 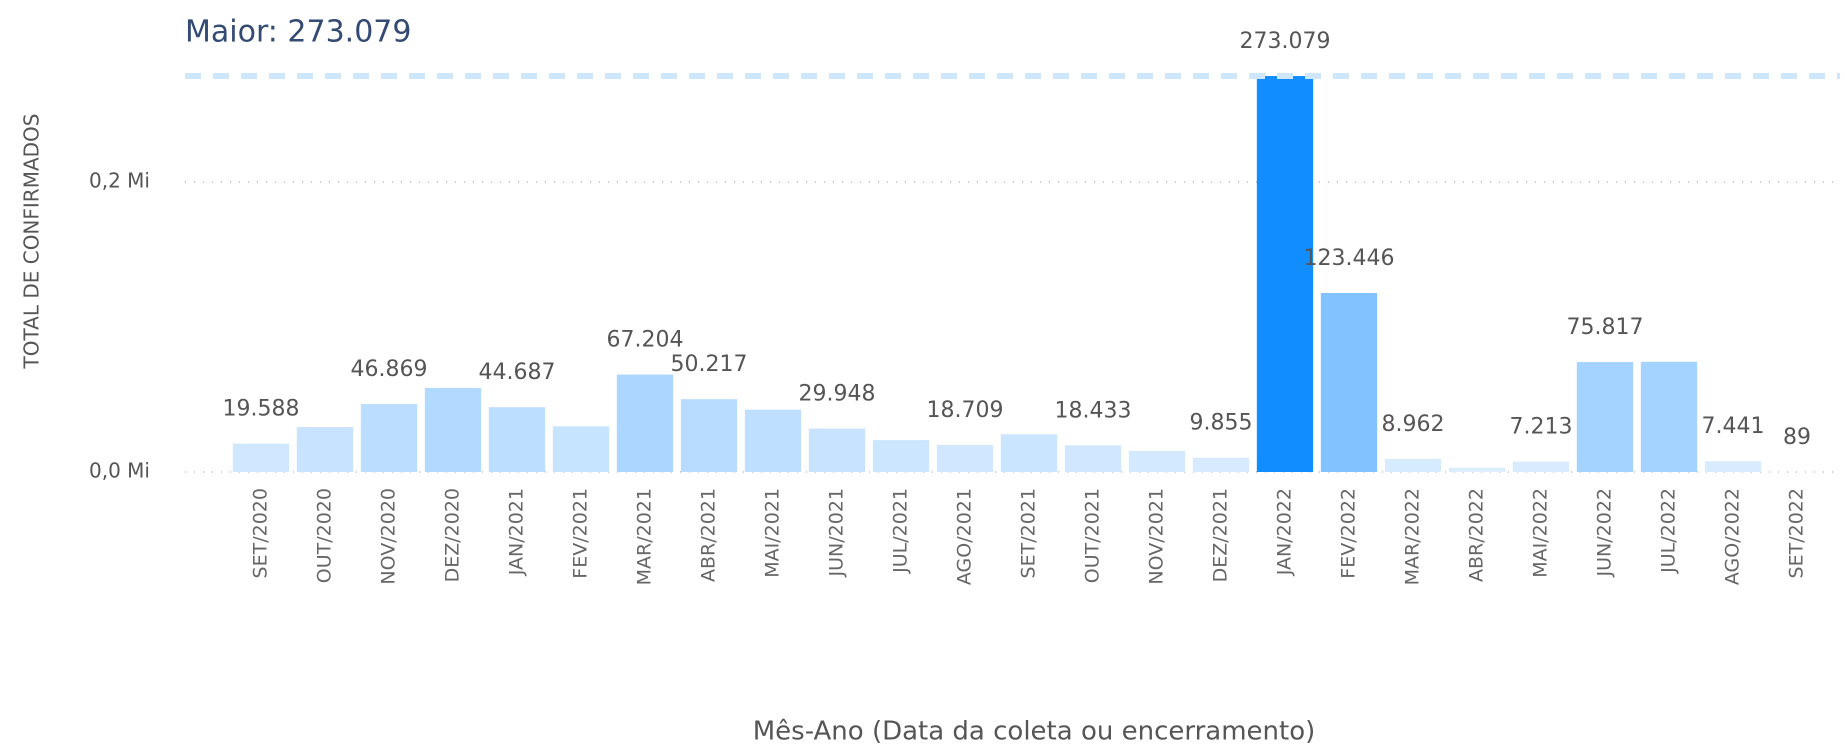 I want to click on value-label: 67.204, so click(x=645, y=340).